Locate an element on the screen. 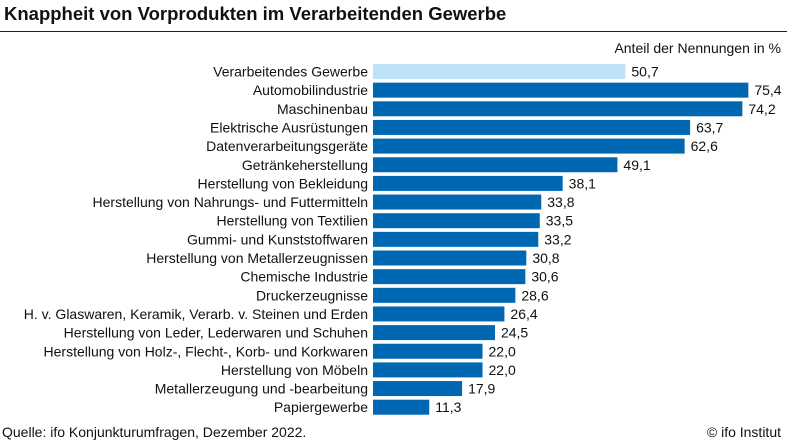 Image resolution: width=787 pixels, height=443 pixels. value-label: 49,1 is located at coordinates (636, 165).